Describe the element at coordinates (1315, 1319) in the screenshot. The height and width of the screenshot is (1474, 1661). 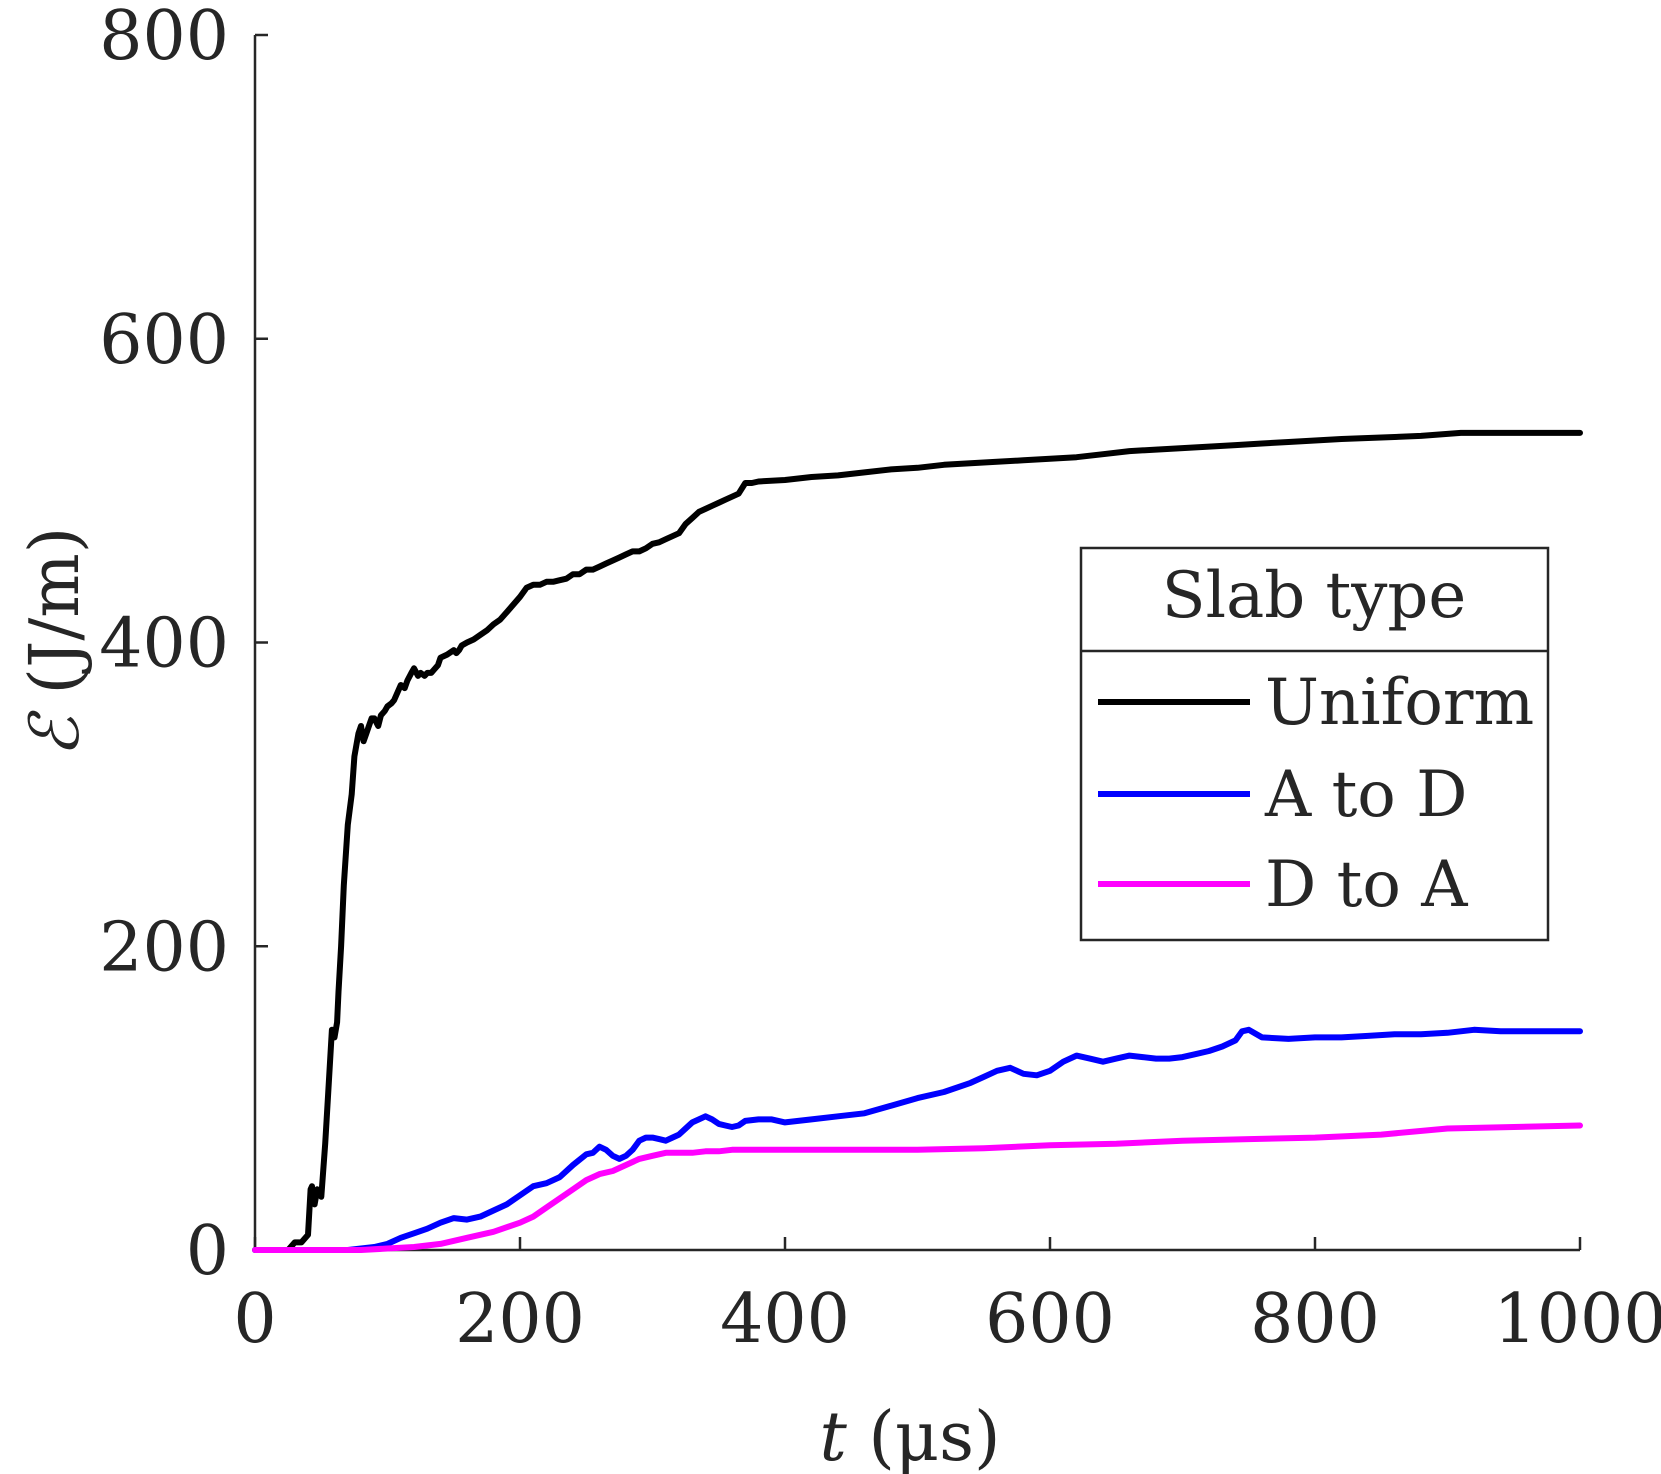
I see `x-tick-label: 800` at that location.